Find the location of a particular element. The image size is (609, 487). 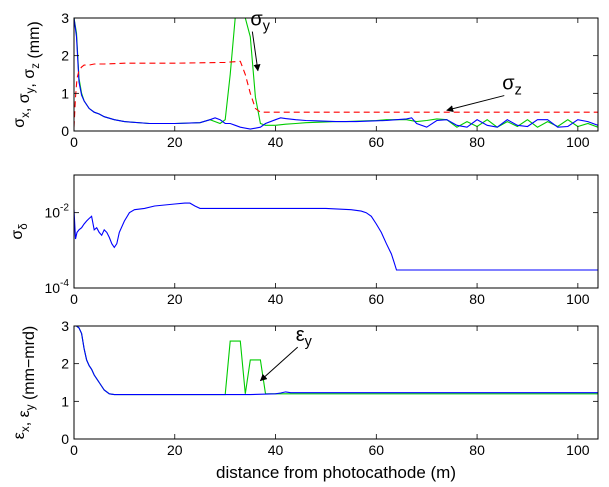

x-axis-label: distance from photocathode (m) is located at coordinates (336, 472).